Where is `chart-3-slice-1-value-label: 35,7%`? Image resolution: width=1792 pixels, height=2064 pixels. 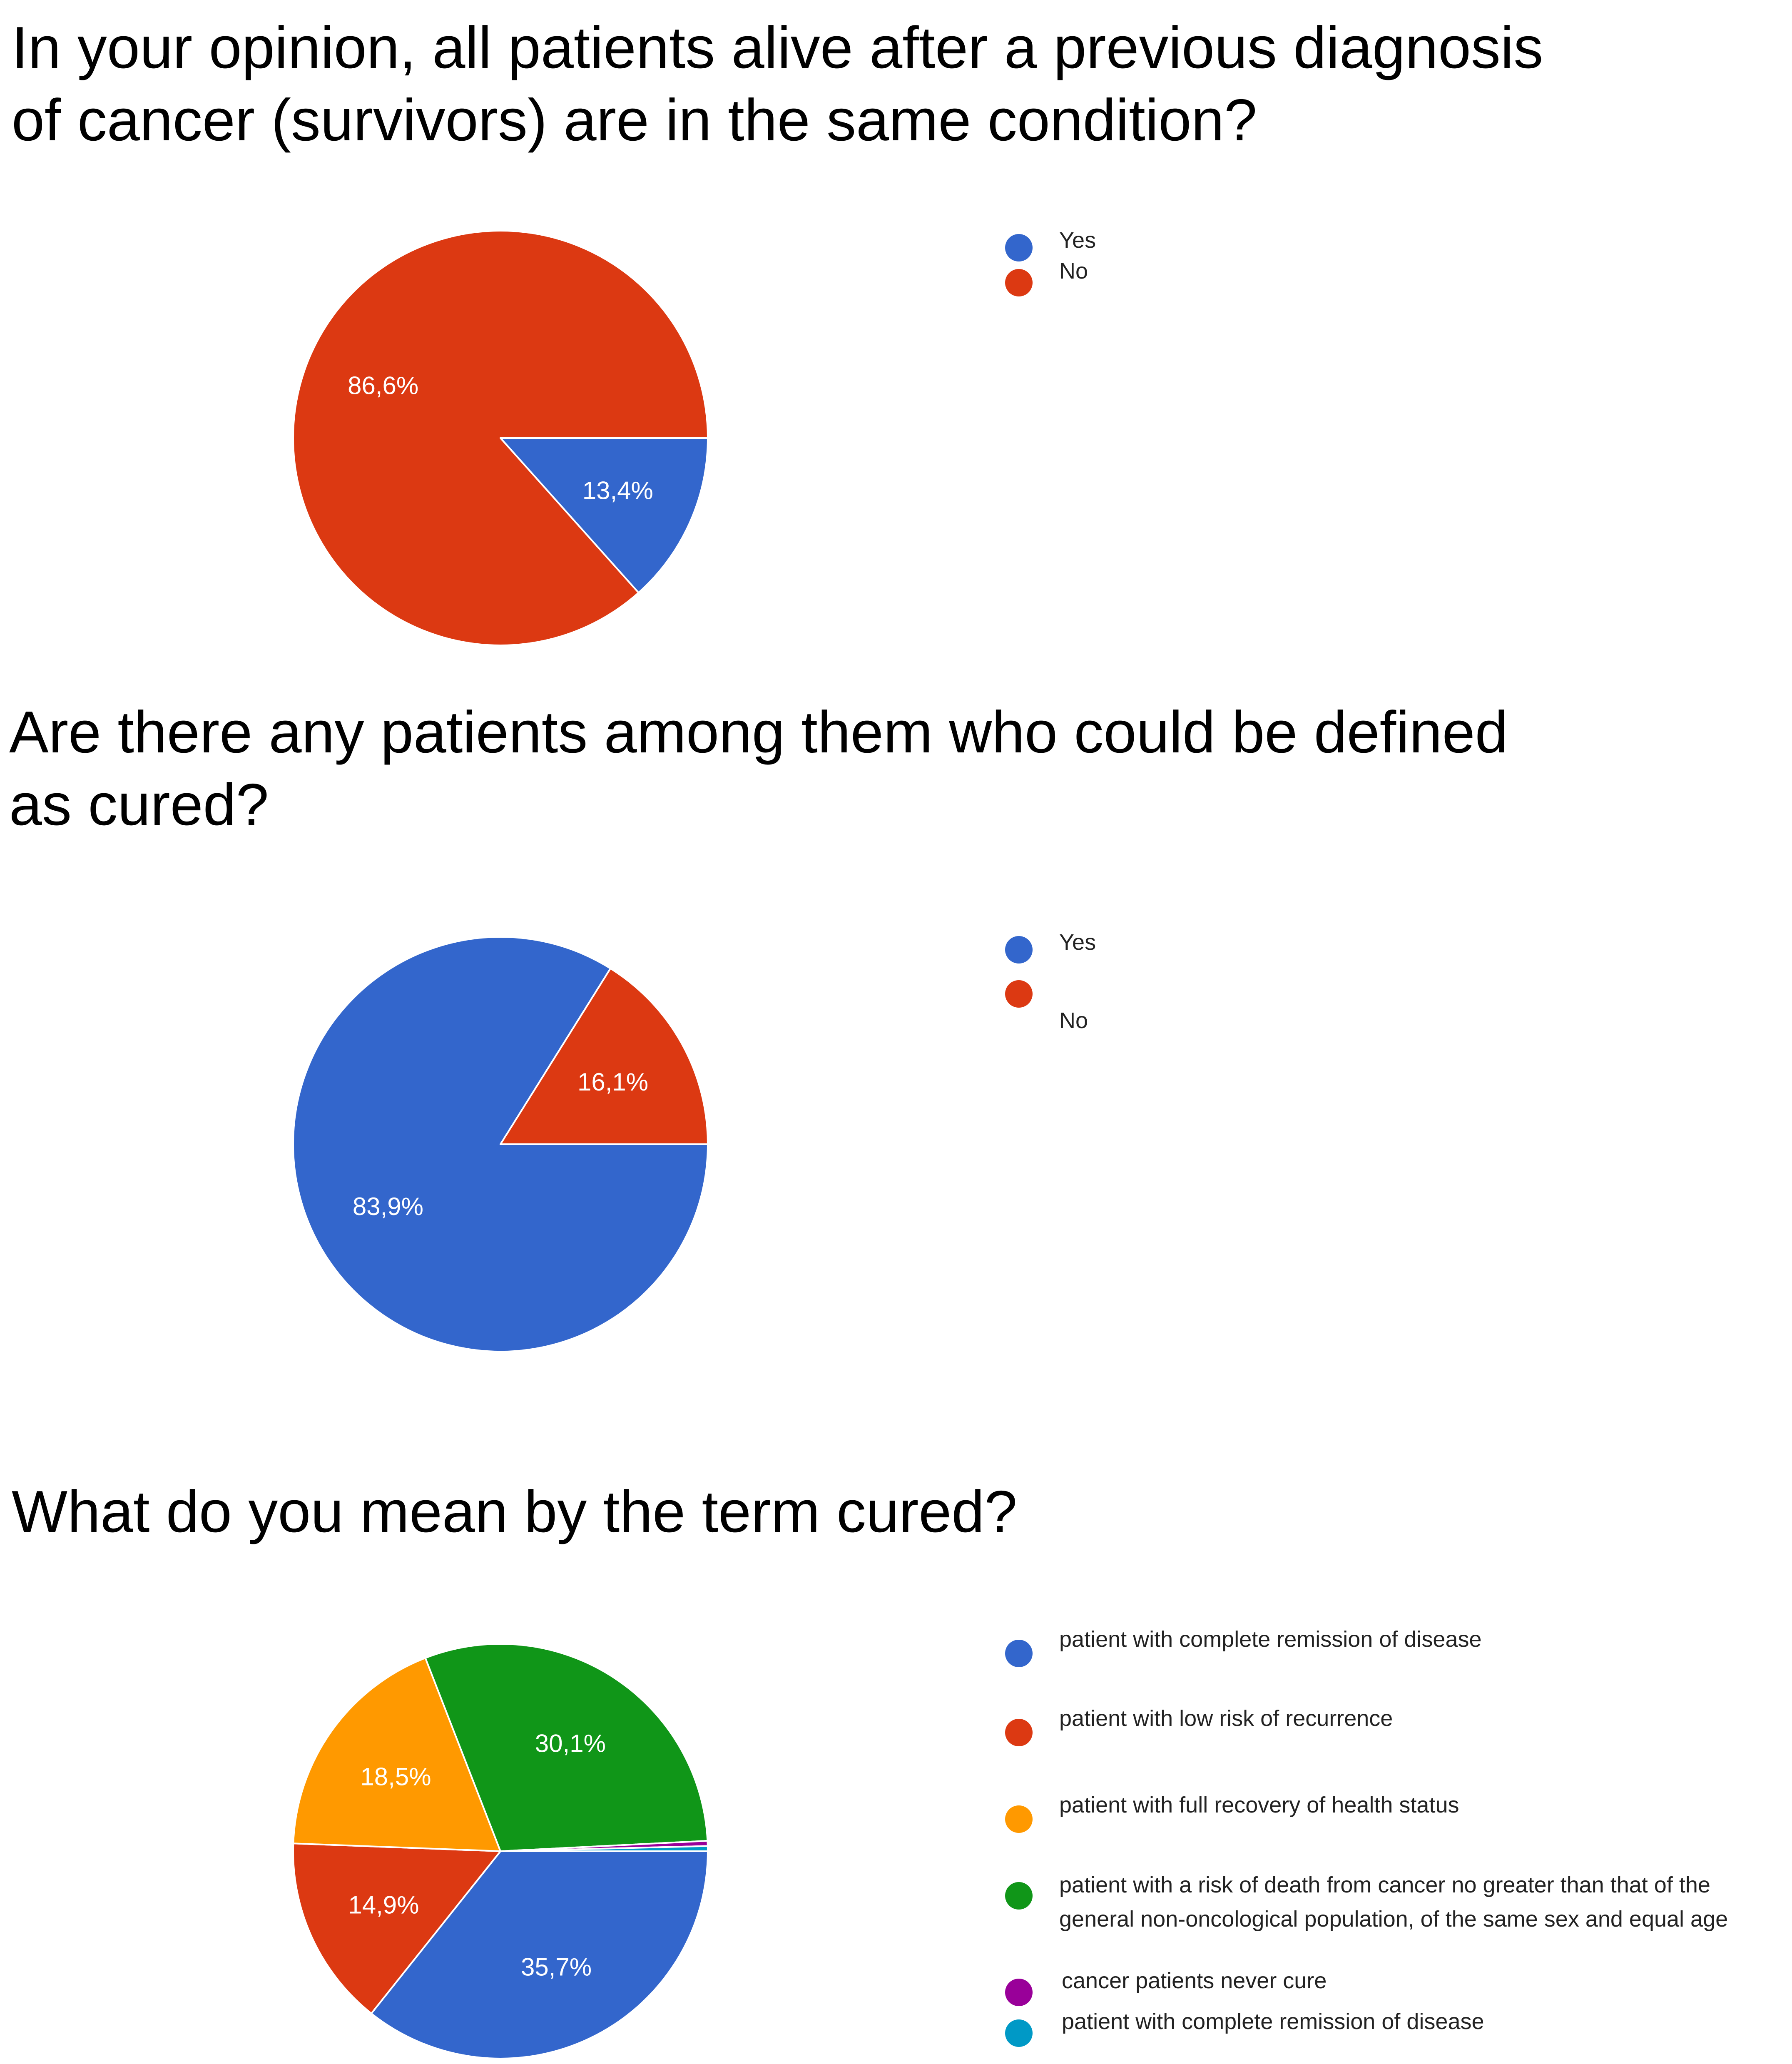
chart-3-slice-1-value-label: 35,7% is located at coordinates (556, 1967).